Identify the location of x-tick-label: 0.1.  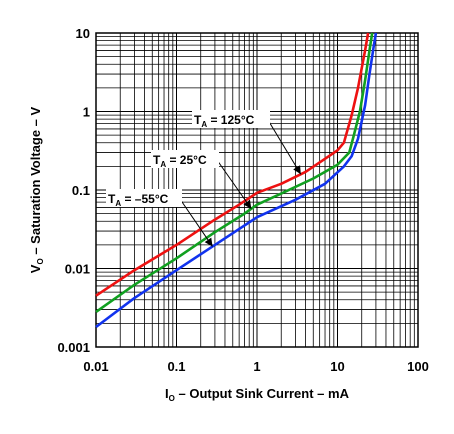
(176, 366).